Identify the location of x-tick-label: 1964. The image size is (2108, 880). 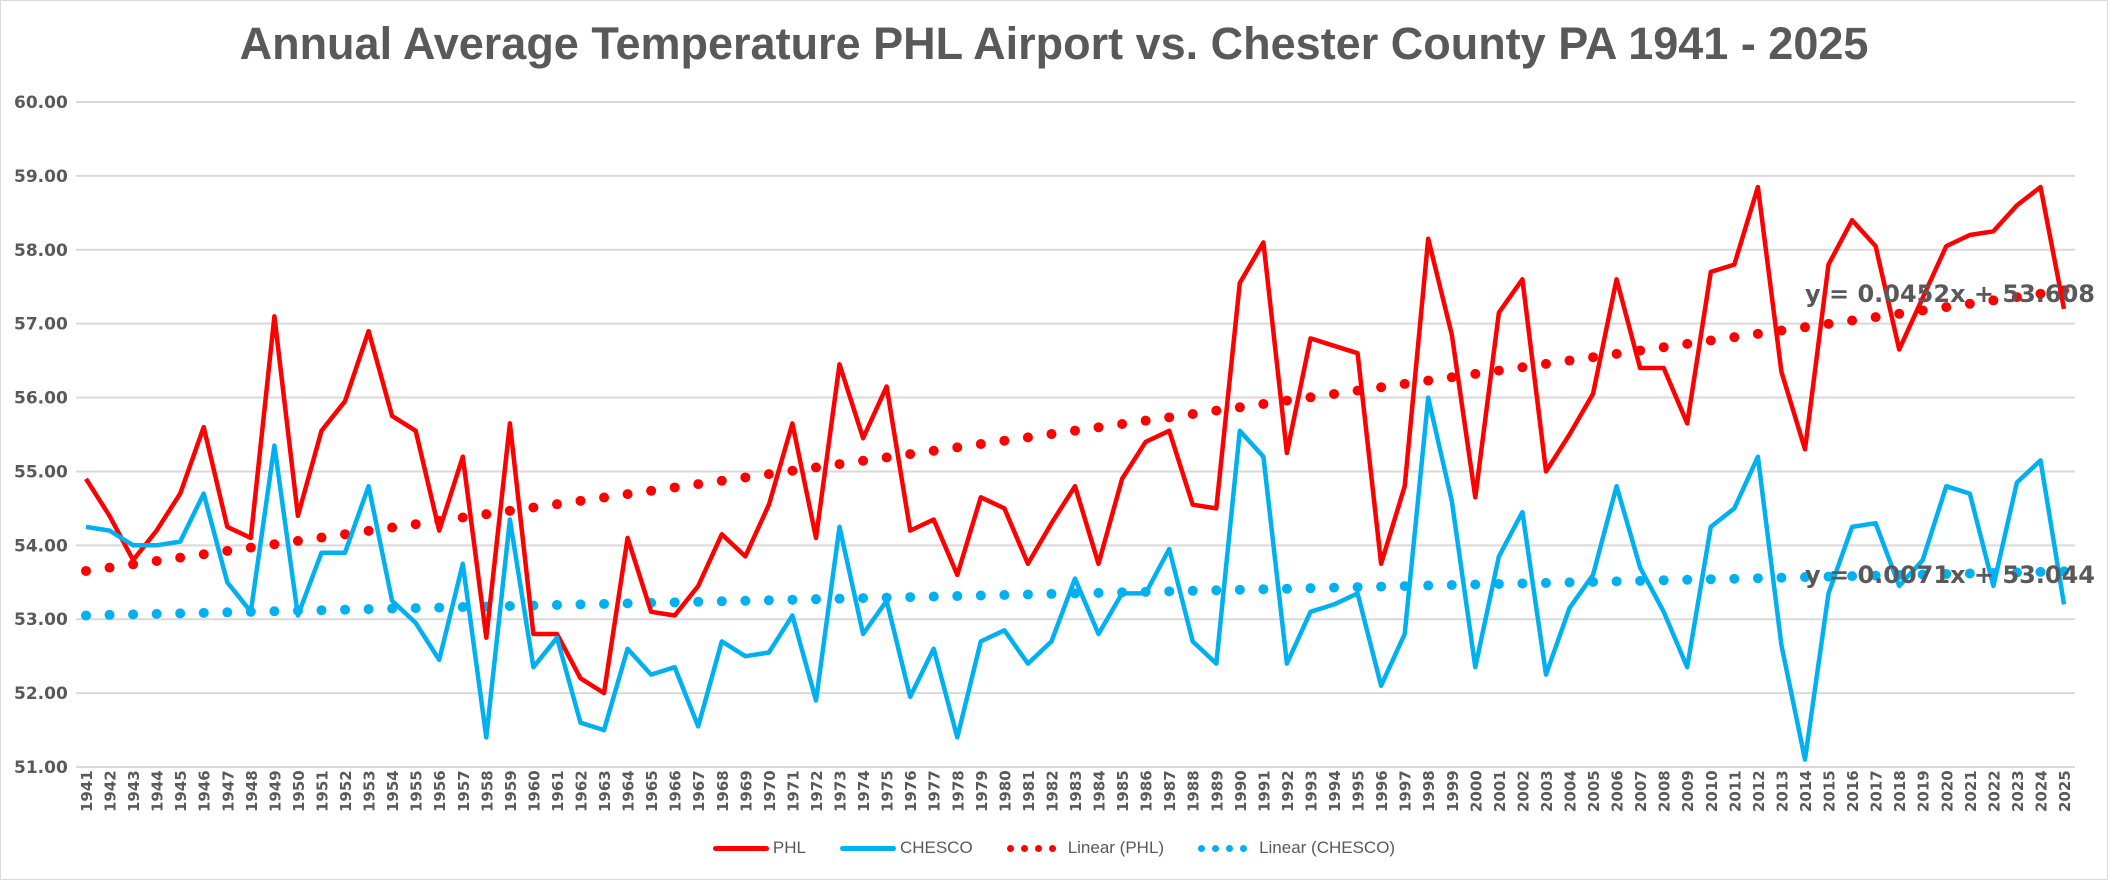
(629, 791).